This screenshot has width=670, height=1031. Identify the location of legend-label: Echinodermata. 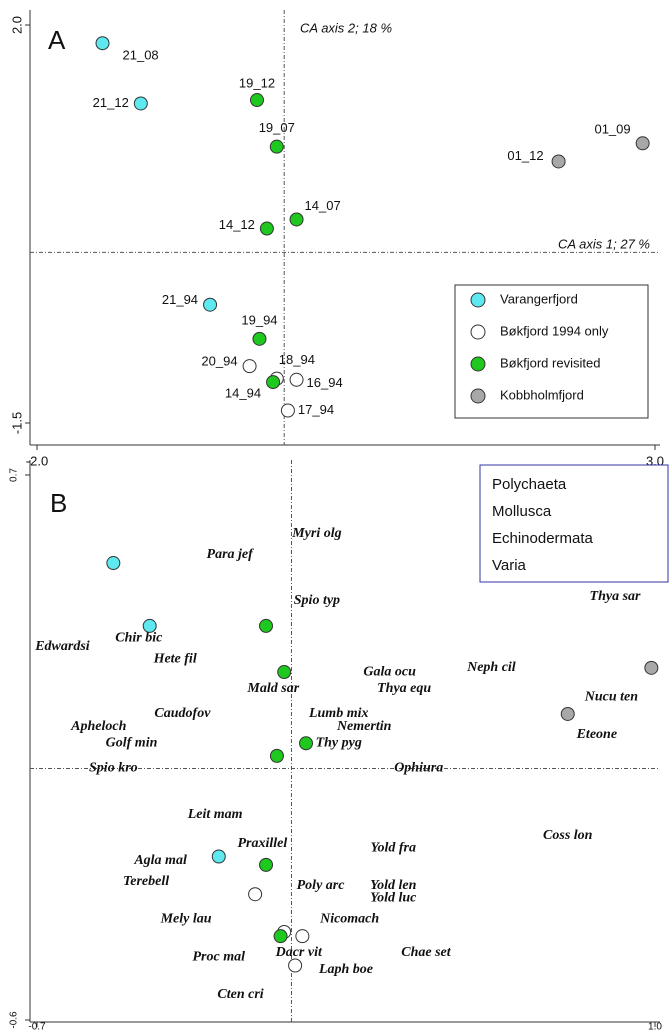
(543, 538).